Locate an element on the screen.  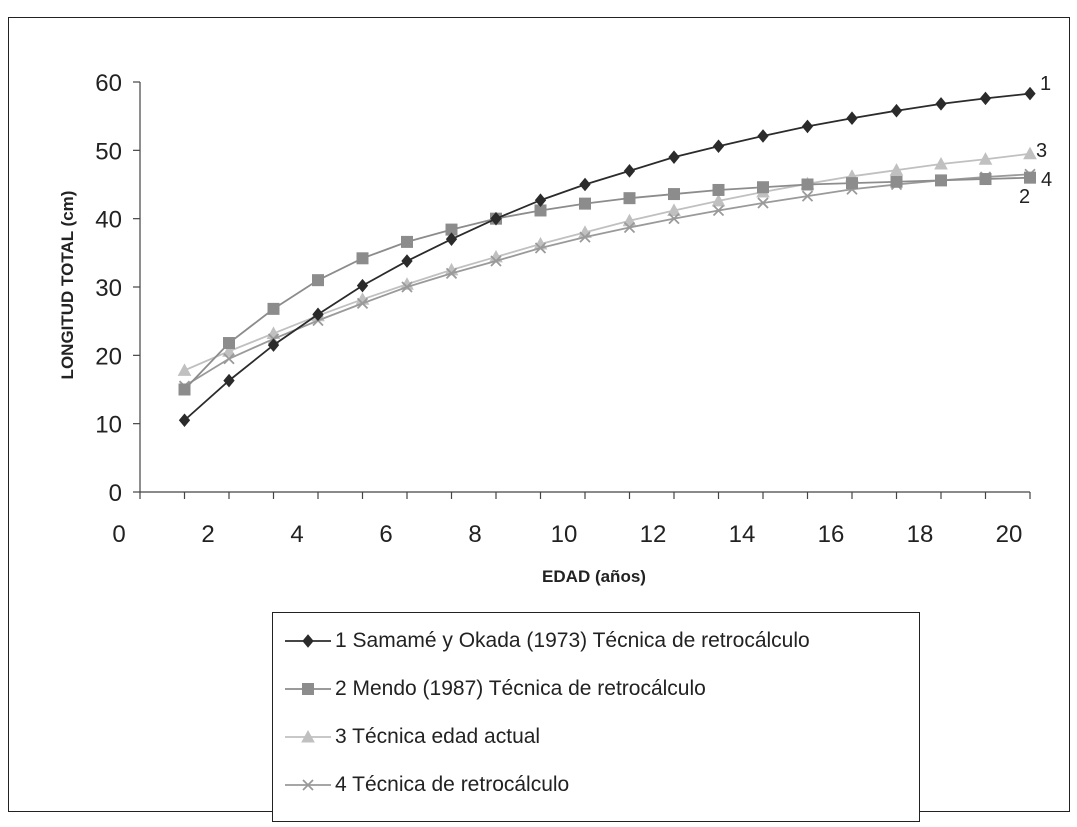
legend-label: 2 Mendo (1987) Técnica de retrocálculo is located at coordinates (520, 688).